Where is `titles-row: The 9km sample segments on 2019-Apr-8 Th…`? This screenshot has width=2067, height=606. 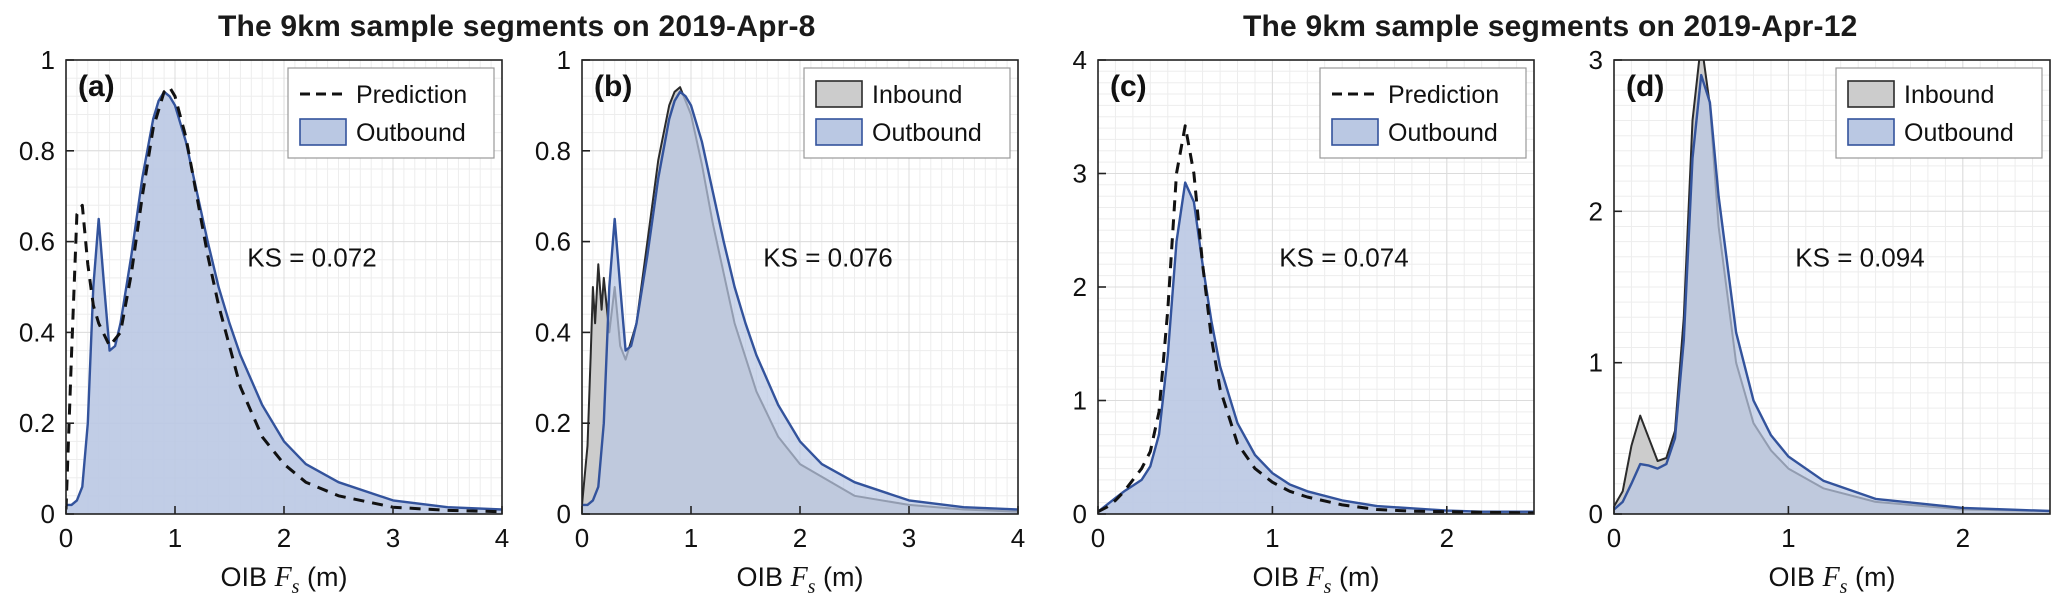
titles-row: The 9km sample segments on 2019-Apr-8 Th… is located at coordinates (1033, 23).